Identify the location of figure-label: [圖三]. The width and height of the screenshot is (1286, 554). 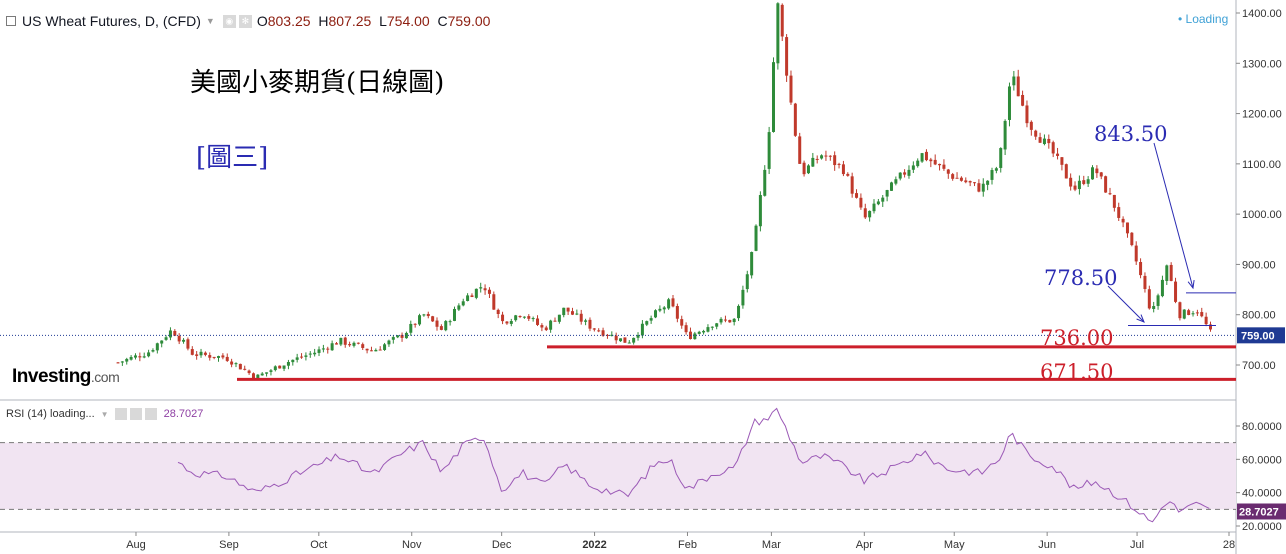
(232, 158).